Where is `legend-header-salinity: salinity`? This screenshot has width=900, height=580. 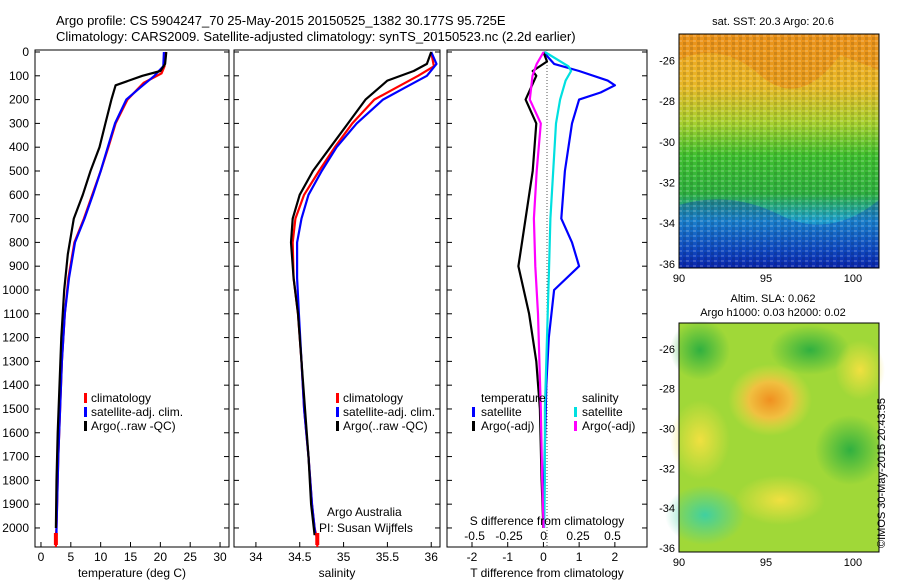
legend-header-salinity: salinity is located at coordinates (600, 398).